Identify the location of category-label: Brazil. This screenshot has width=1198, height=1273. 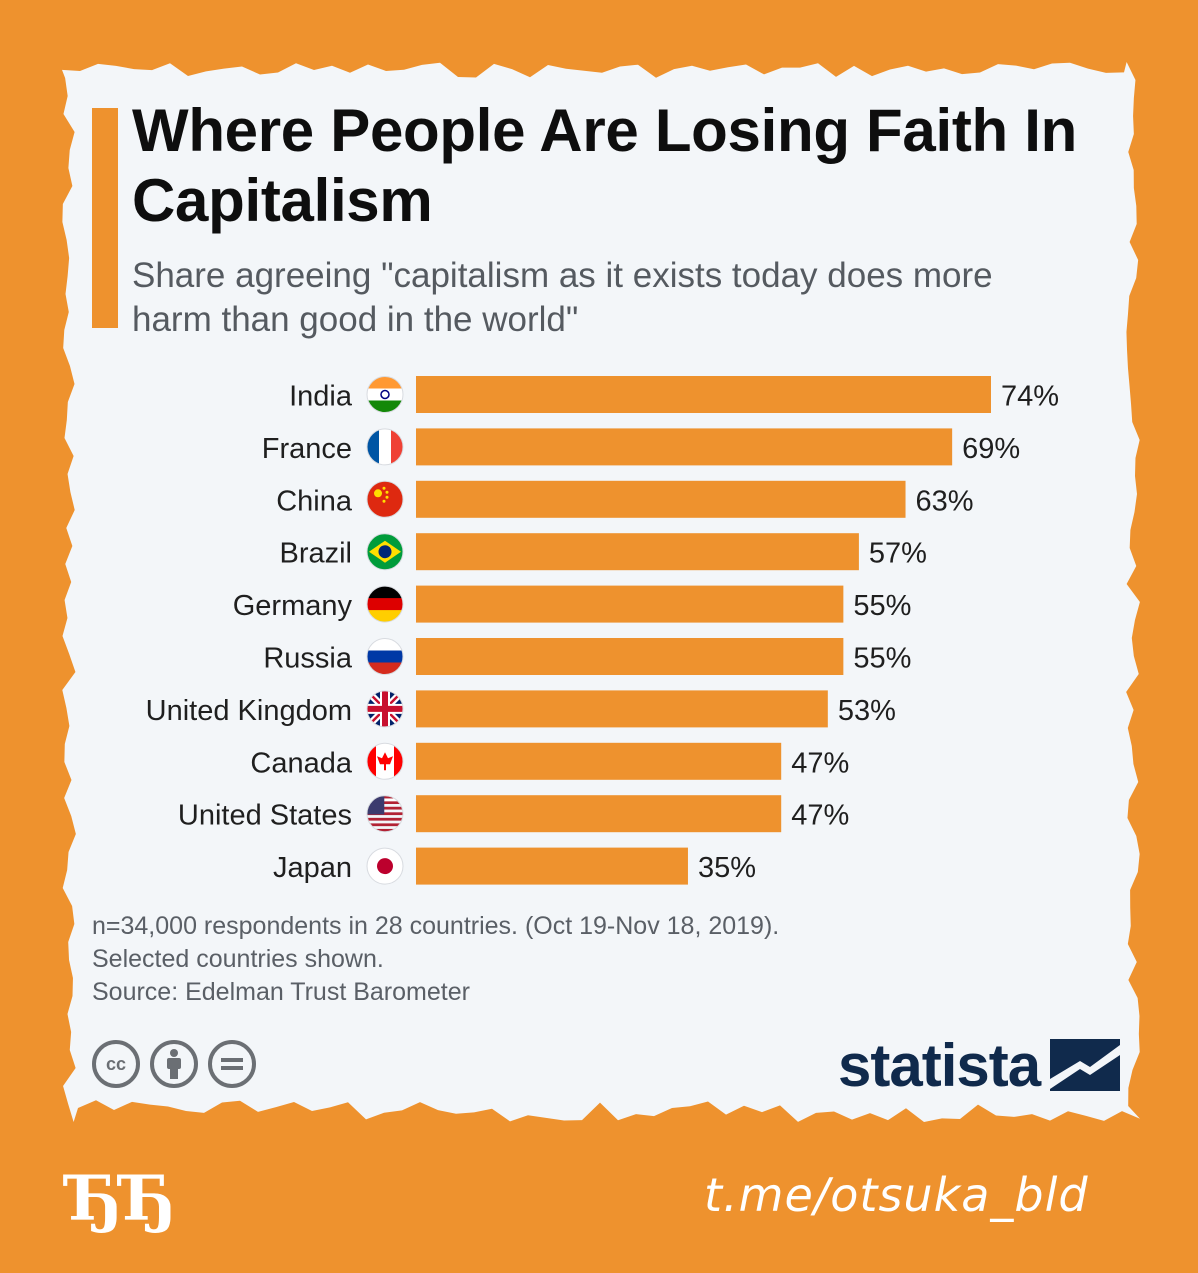
(315, 554).